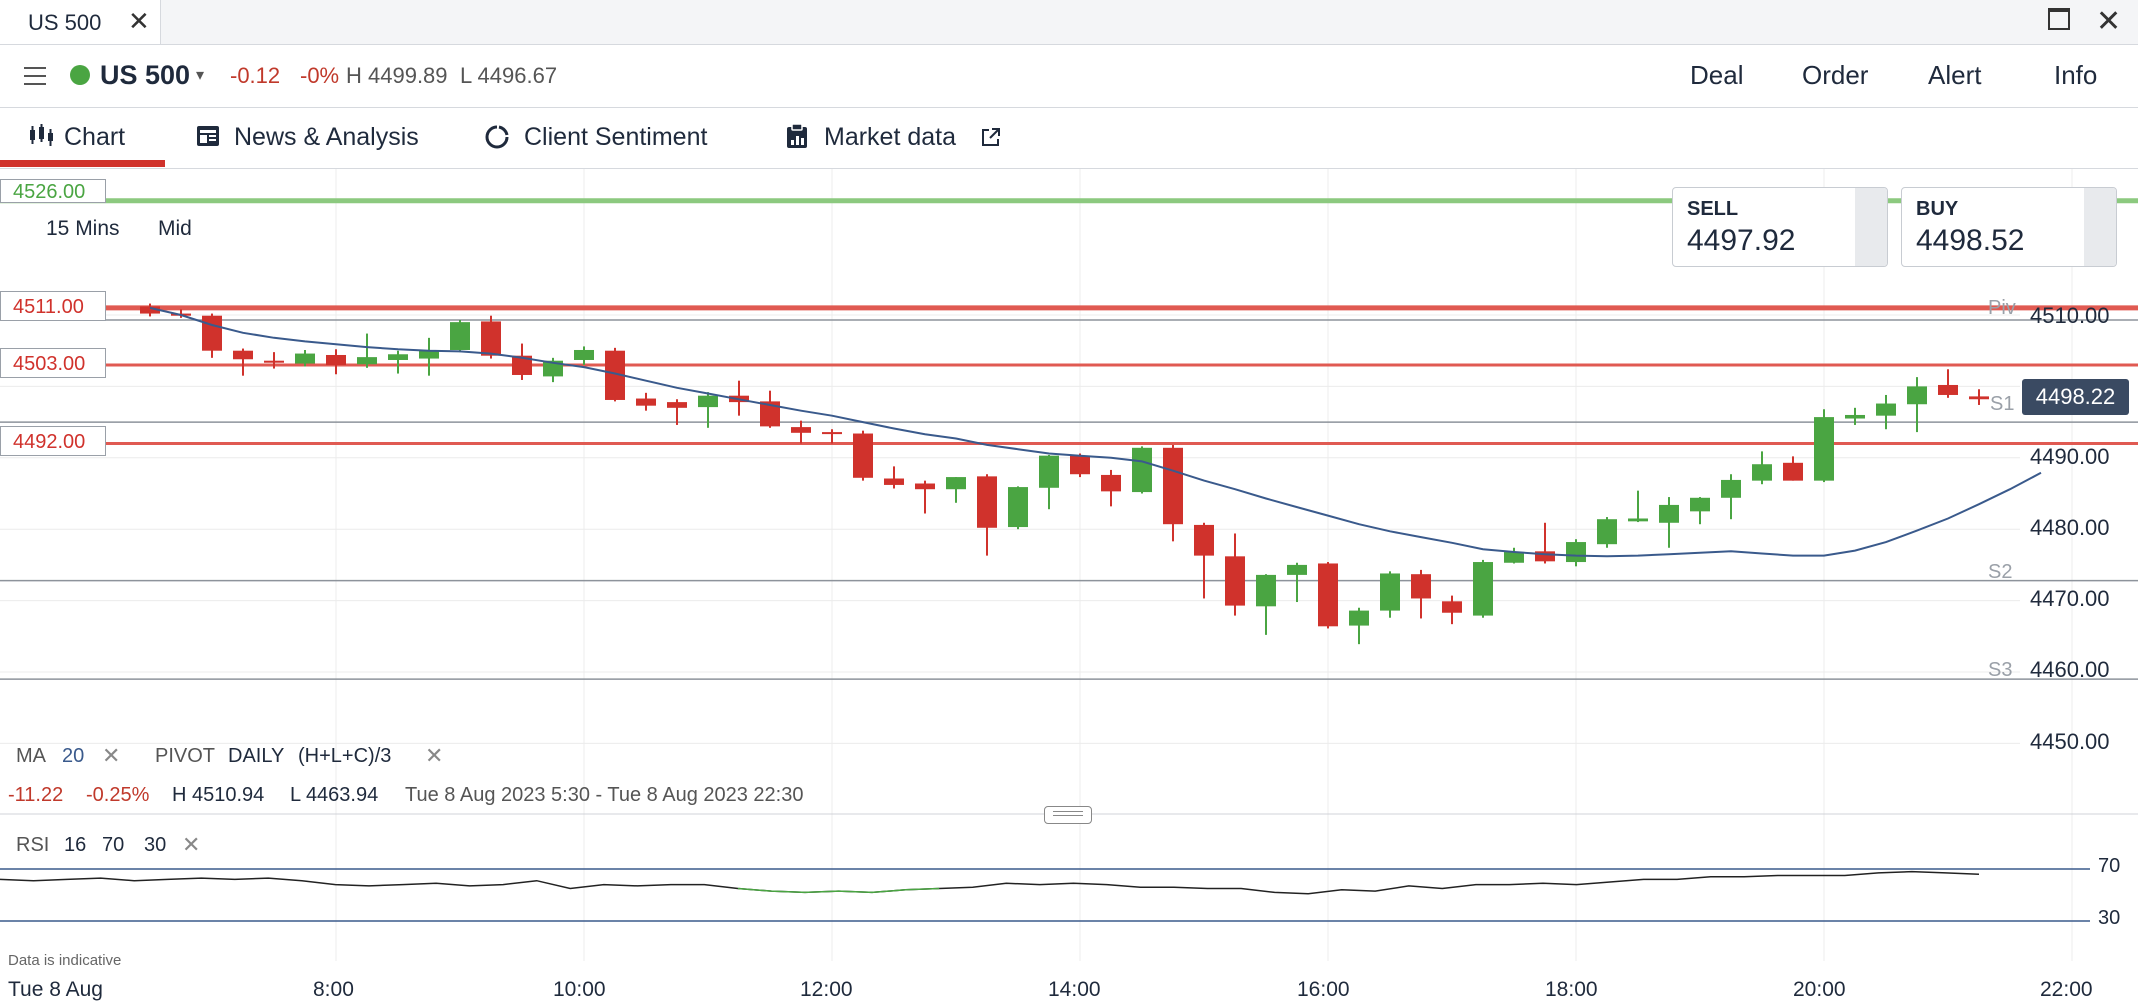 This screenshot has width=2138, height=1008. I want to click on y-tick-label: 4470.00, so click(2070, 598).